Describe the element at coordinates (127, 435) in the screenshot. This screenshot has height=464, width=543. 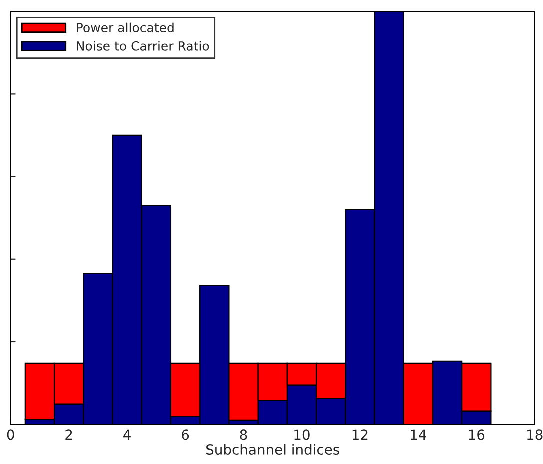
I see `x-tick-label: 4` at that location.